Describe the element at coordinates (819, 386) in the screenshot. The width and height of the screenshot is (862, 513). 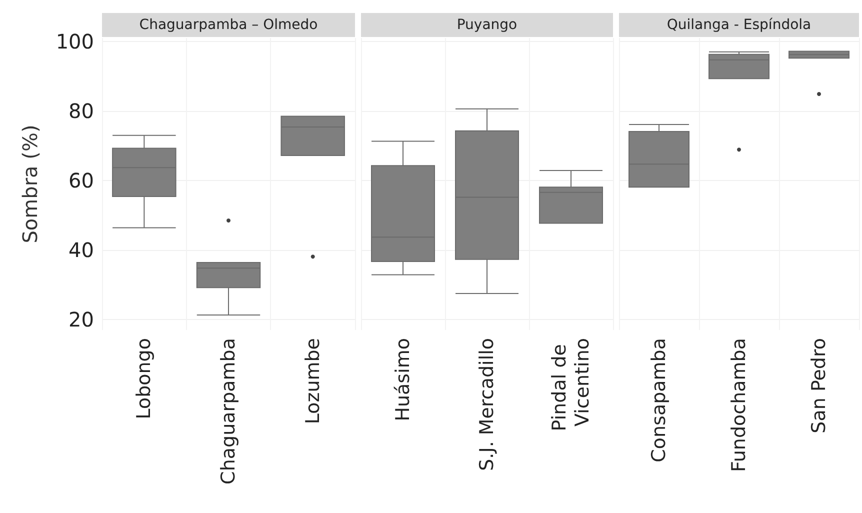
I see `x-tick-label: San Pedro` at that location.